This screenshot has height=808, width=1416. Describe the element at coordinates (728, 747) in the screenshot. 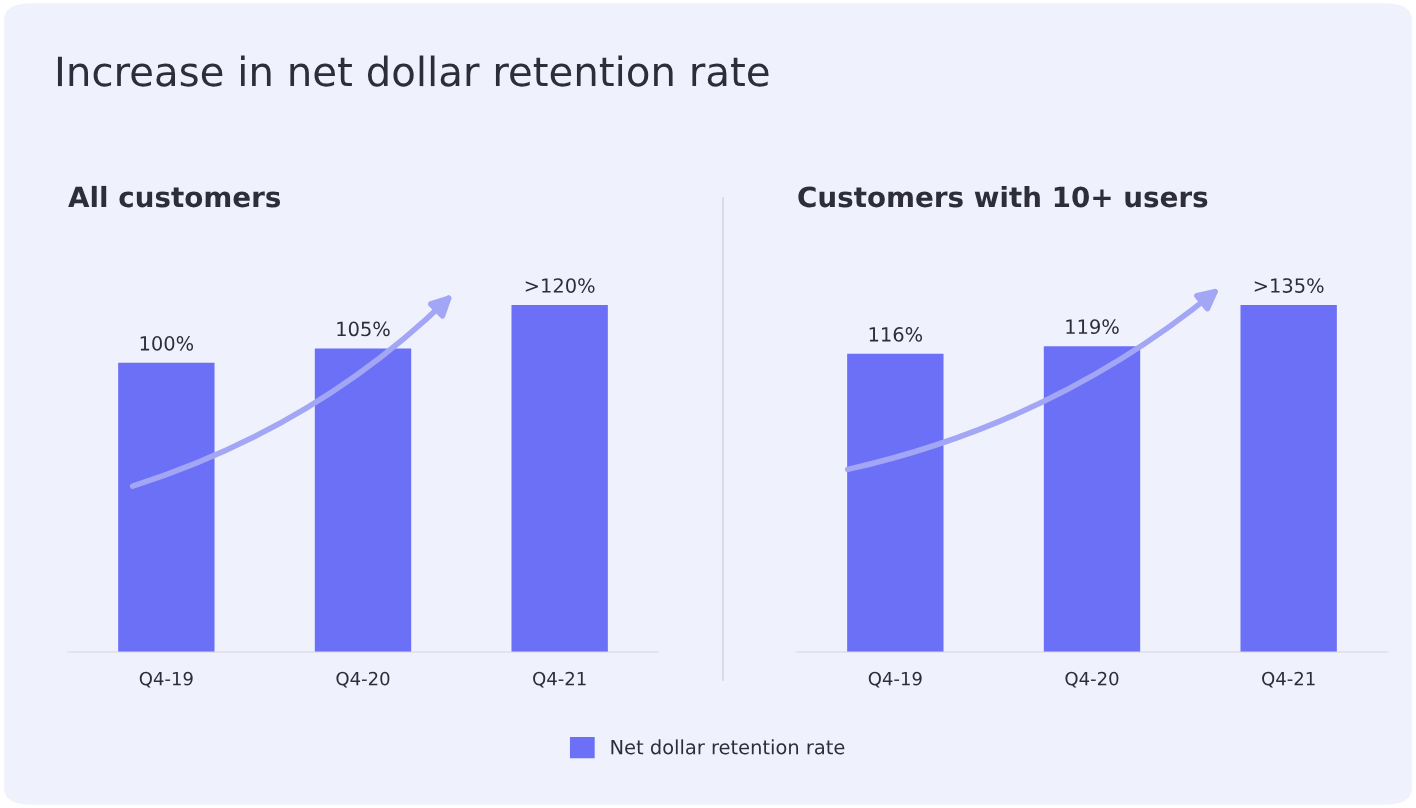

I see `legend-label: Net dollar retention rate` at that location.